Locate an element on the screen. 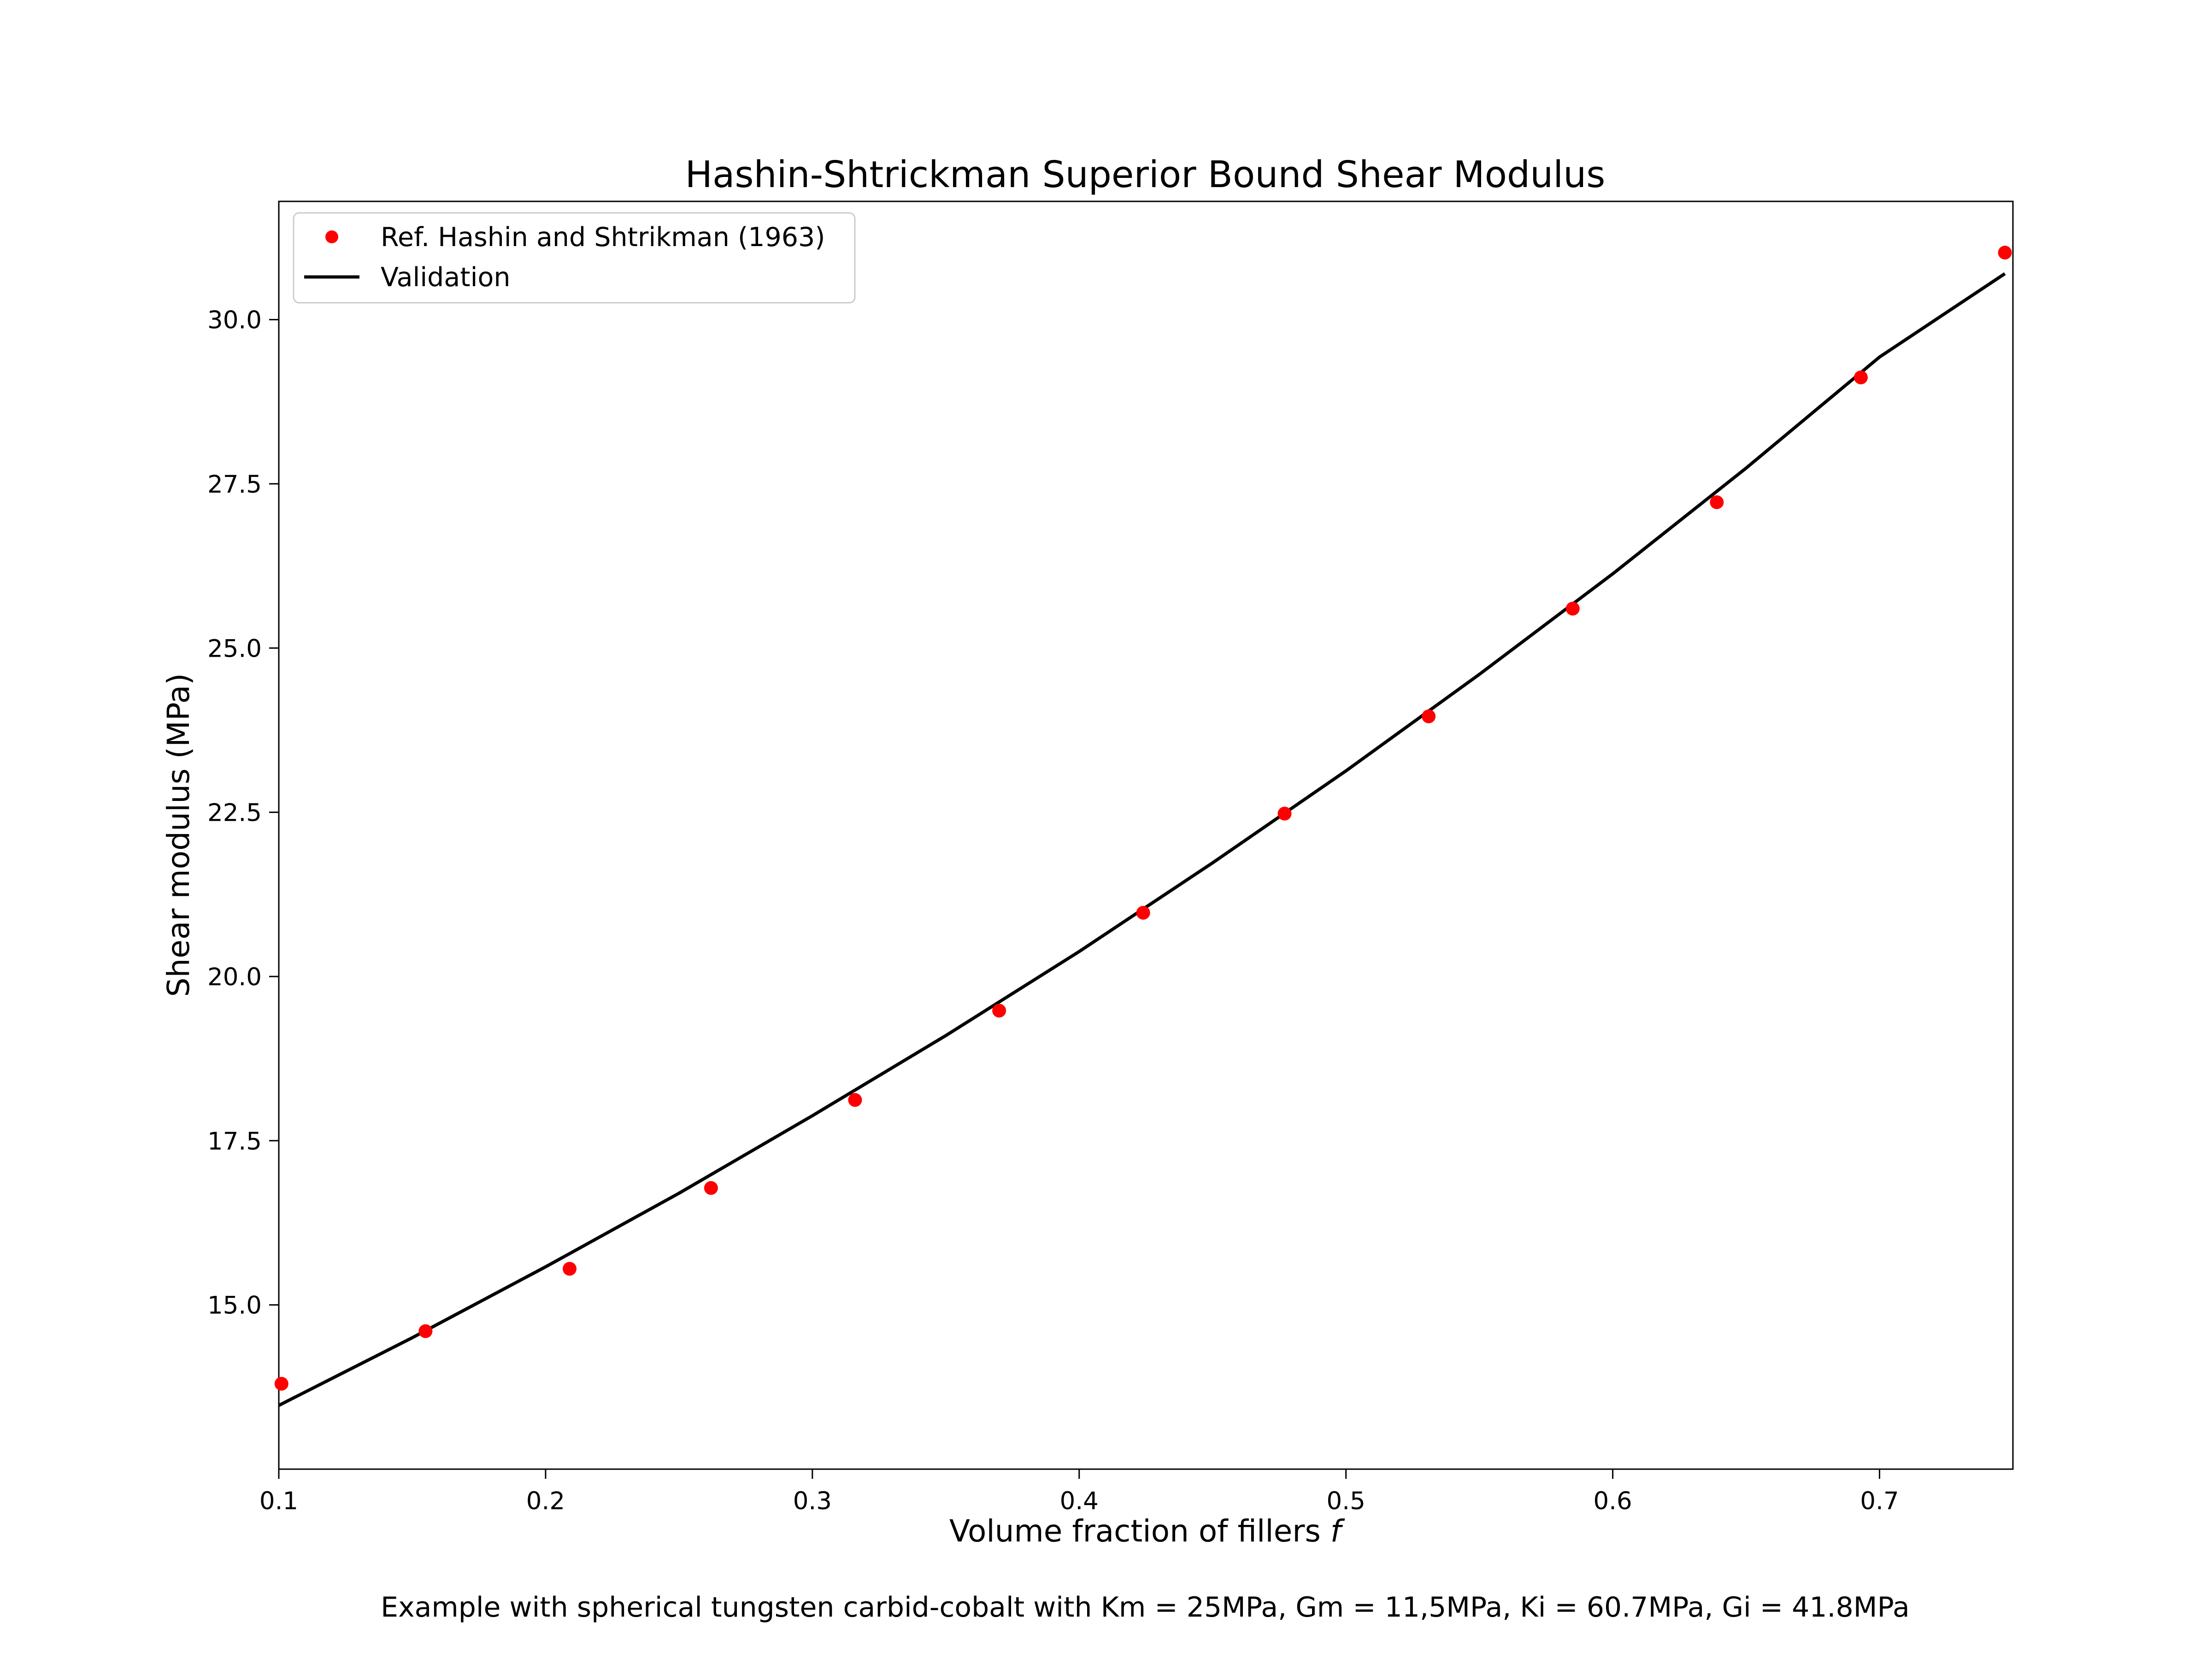 This screenshot has width=2212, height=1659. x-tick-label: 0.1 is located at coordinates (278, 1501).